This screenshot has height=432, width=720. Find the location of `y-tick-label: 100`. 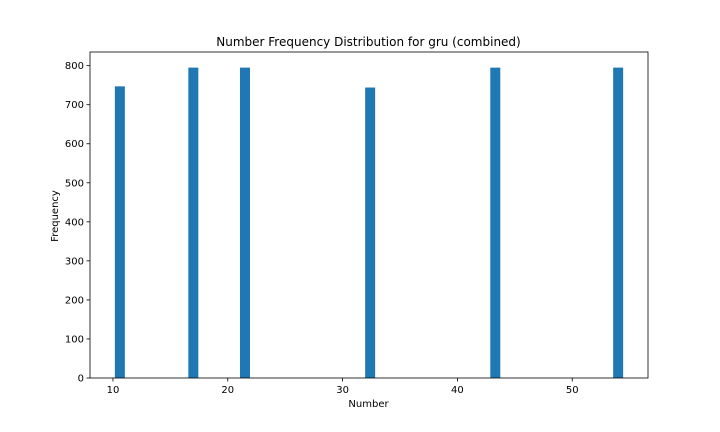

y-tick-label: 100 is located at coordinates (74, 339).